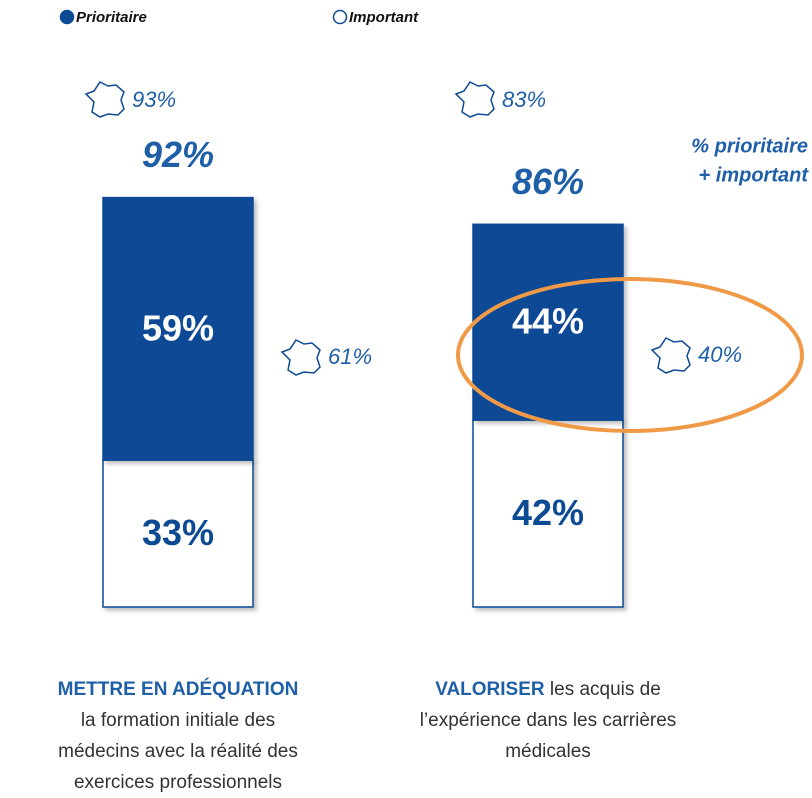  I want to click on highlight, so click(630, 355).